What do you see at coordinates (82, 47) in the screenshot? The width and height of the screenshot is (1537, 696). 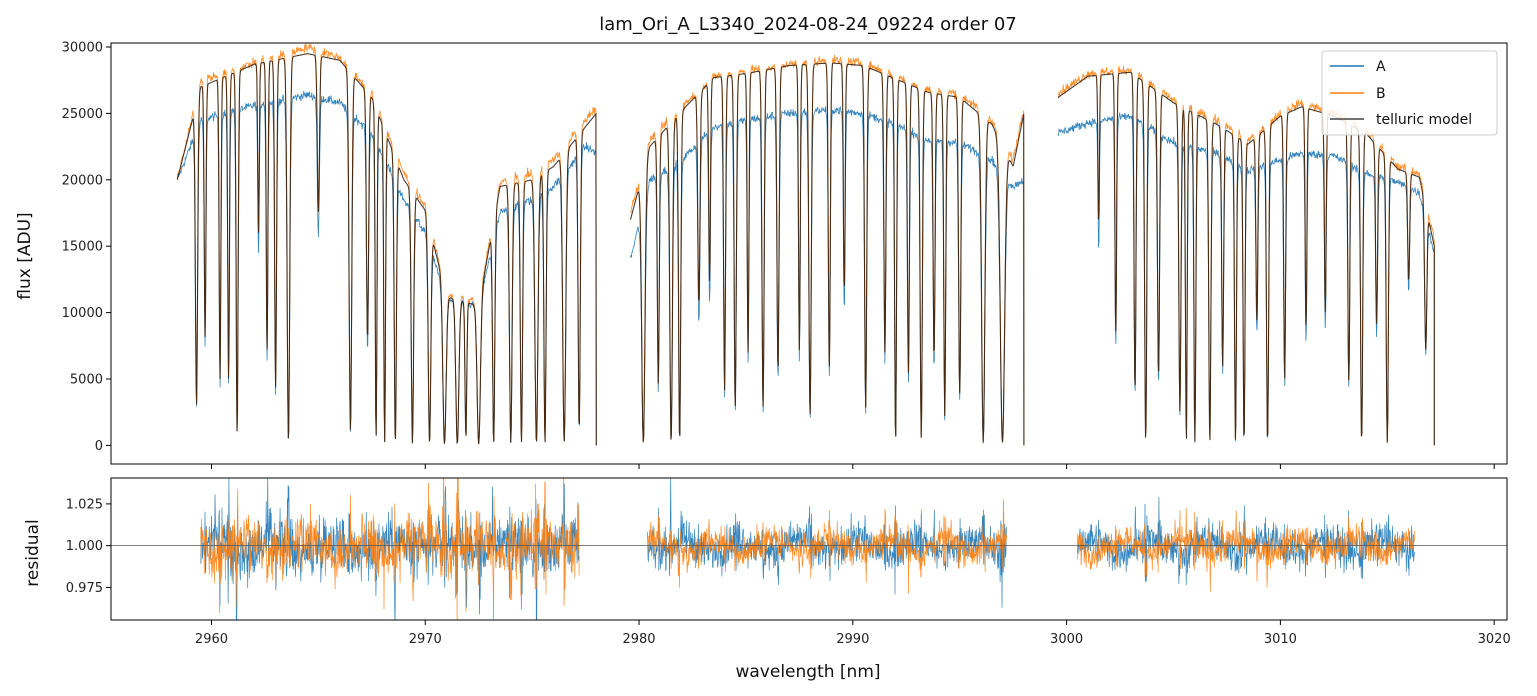 I see `flux-y-tick-label: 30000` at bounding box center [82, 47].